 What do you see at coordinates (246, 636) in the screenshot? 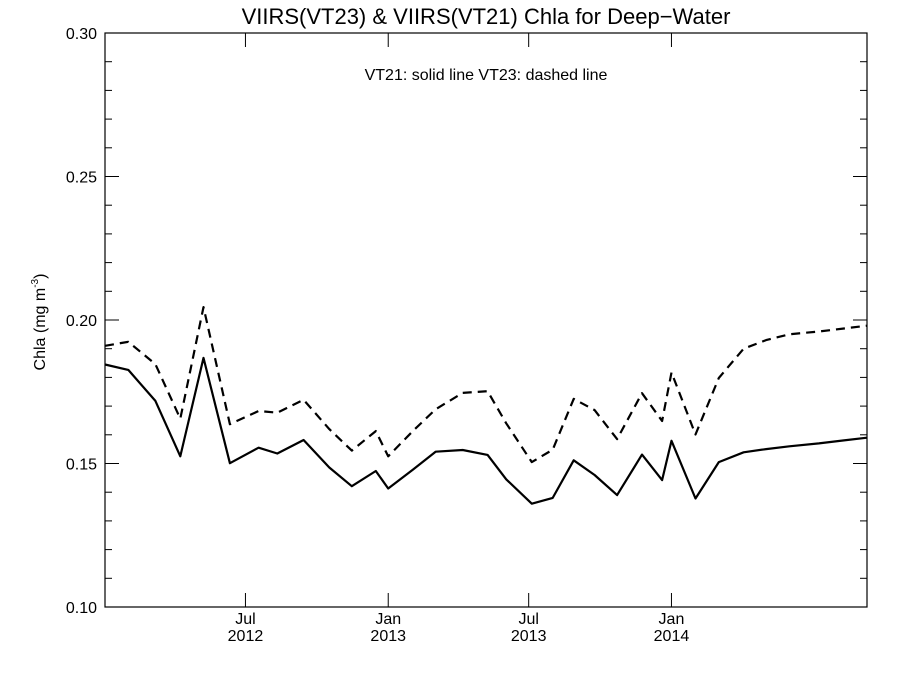
I see `x-tick-label-year: 2012` at bounding box center [246, 636].